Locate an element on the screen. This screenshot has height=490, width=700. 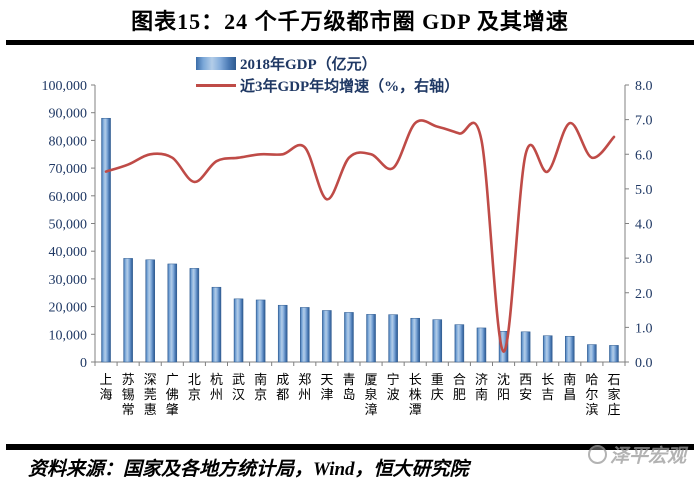
category-label: 潭 is located at coordinates (415, 409).